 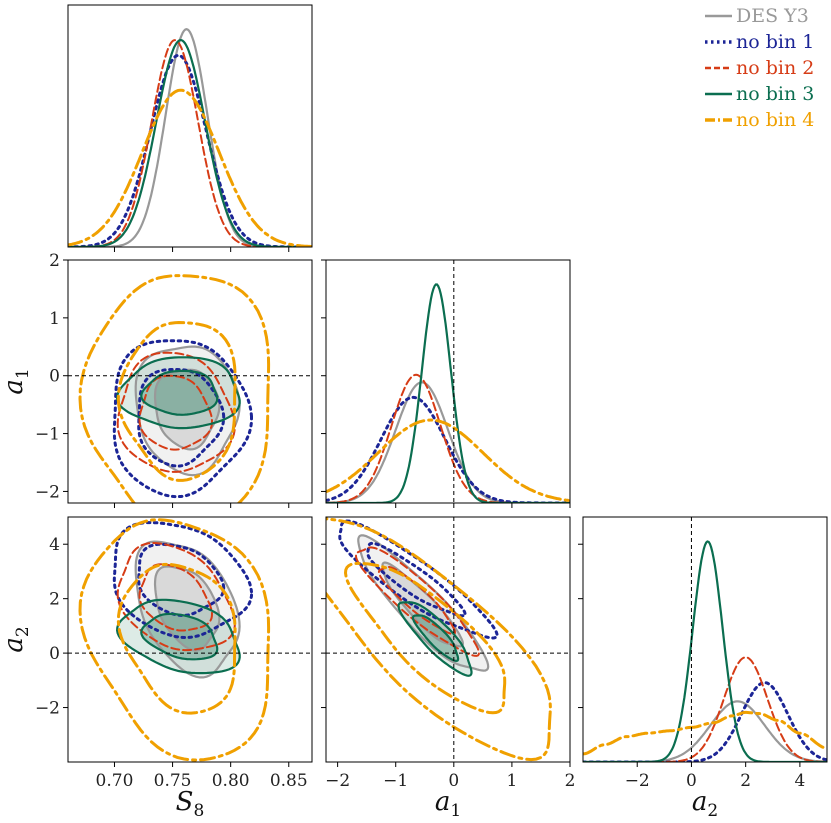 I want to click on xtick-label: −1, so click(x=395, y=781).